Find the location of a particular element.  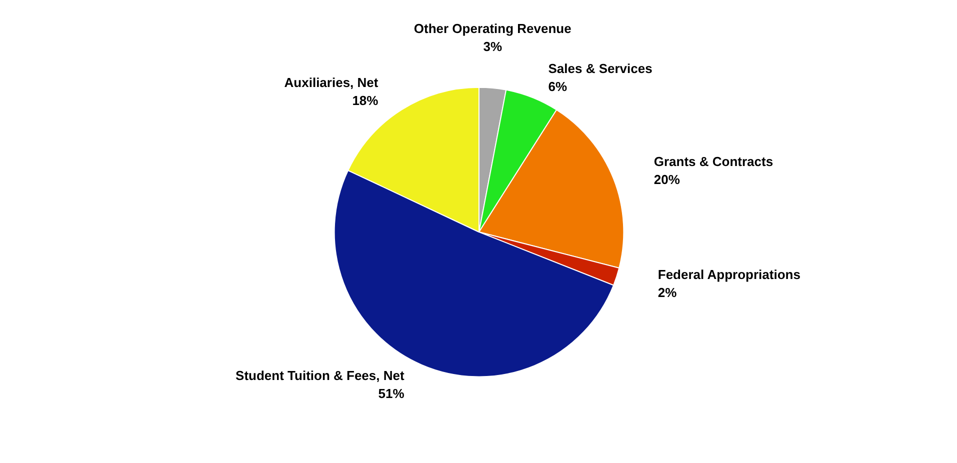

data-label: 20% is located at coordinates (667, 180).